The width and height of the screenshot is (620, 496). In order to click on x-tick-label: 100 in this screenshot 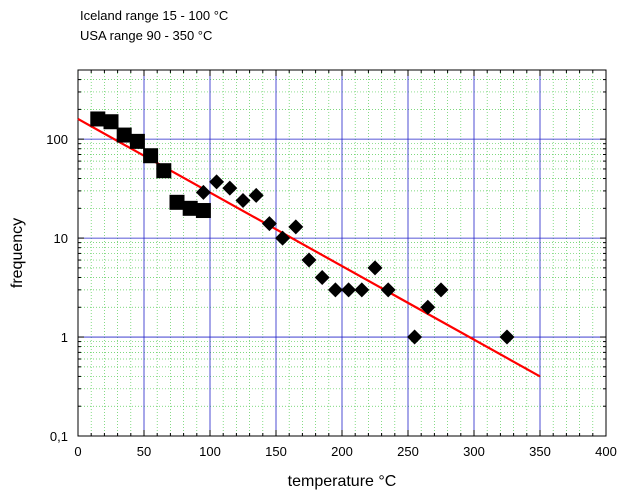, I will do `click(210, 451)`.